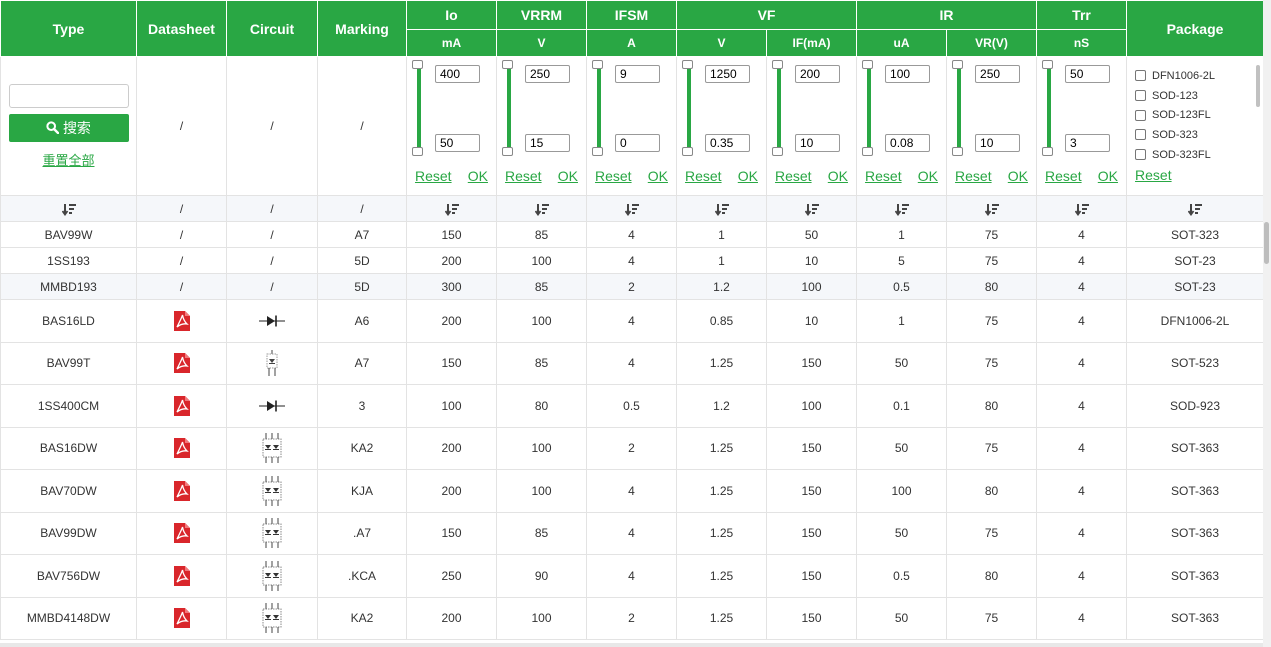 This screenshot has width=1271, height=647. What do you see at coordinates (637, 143) in the screenshot?
I see `range-min-input: 0` at bounding box center [637, 143].